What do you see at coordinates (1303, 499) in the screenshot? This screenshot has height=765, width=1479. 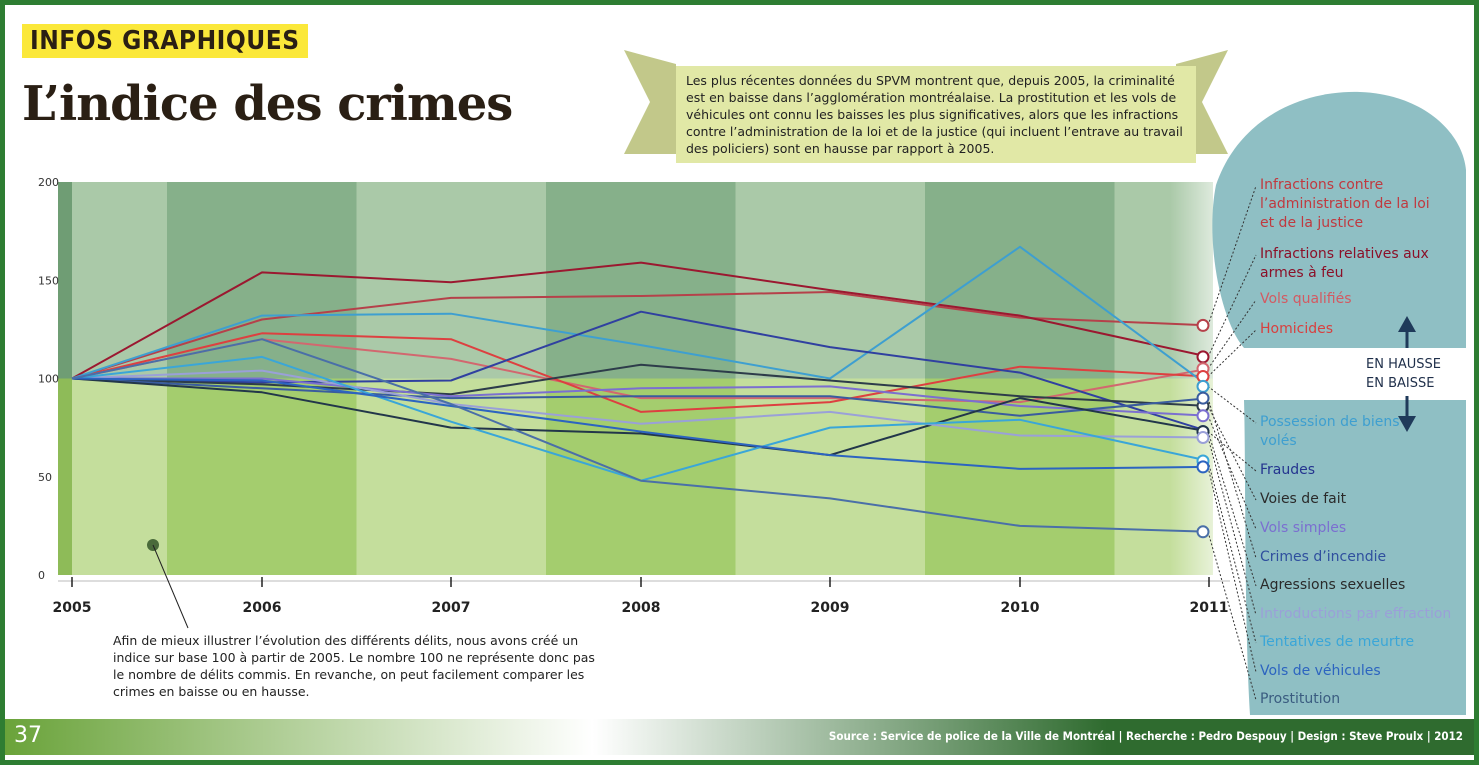 I see `legend-label-6: Voies de fait` at bounding box center [1303, 499].